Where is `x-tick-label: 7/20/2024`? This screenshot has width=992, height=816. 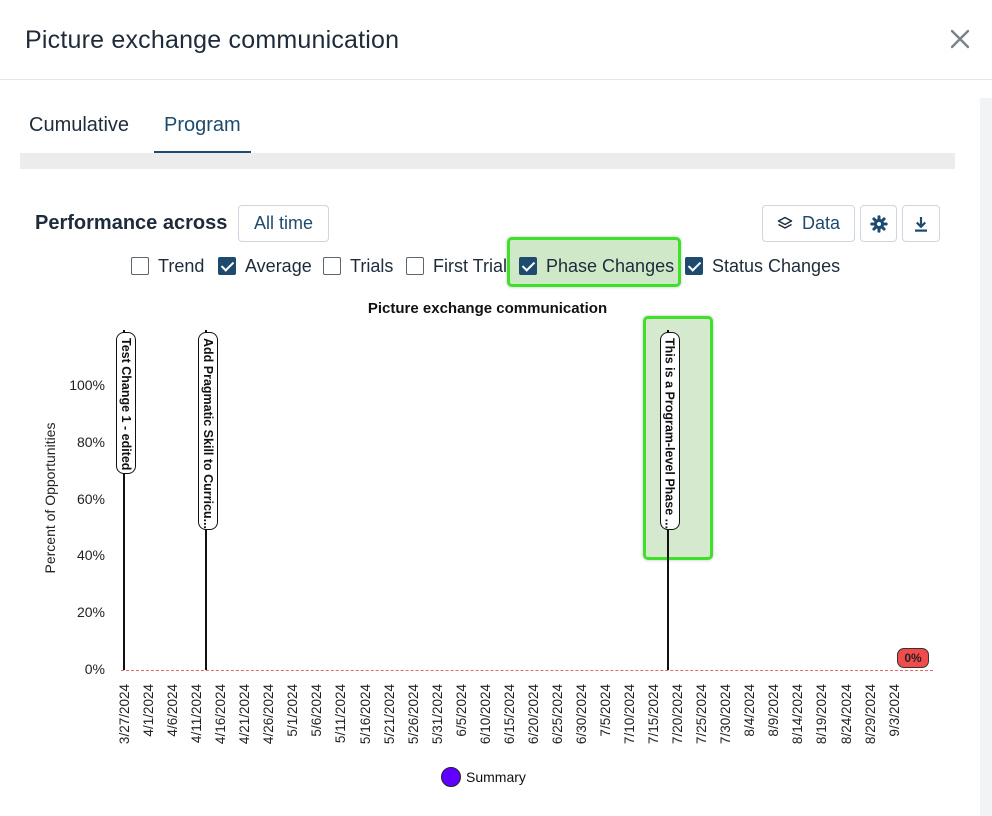 x-tick-label: 7/20/2024 is located at coordinates (678, 714).